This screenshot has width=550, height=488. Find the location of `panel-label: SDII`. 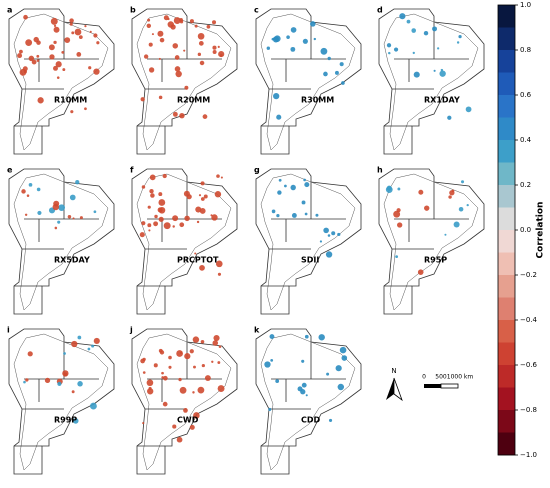

panel-label: SDII is located at coordinates (310, 260).